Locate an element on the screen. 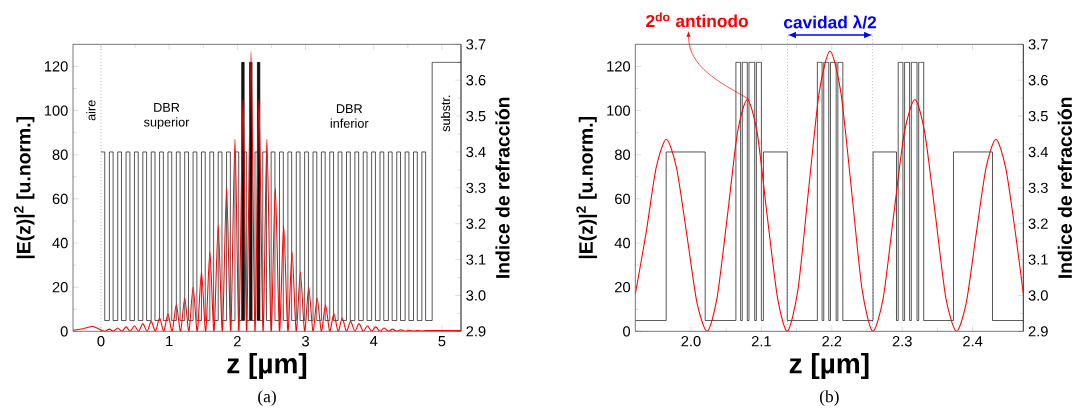  x-tick-label: 2.0 is located at coordinates (691, 341).